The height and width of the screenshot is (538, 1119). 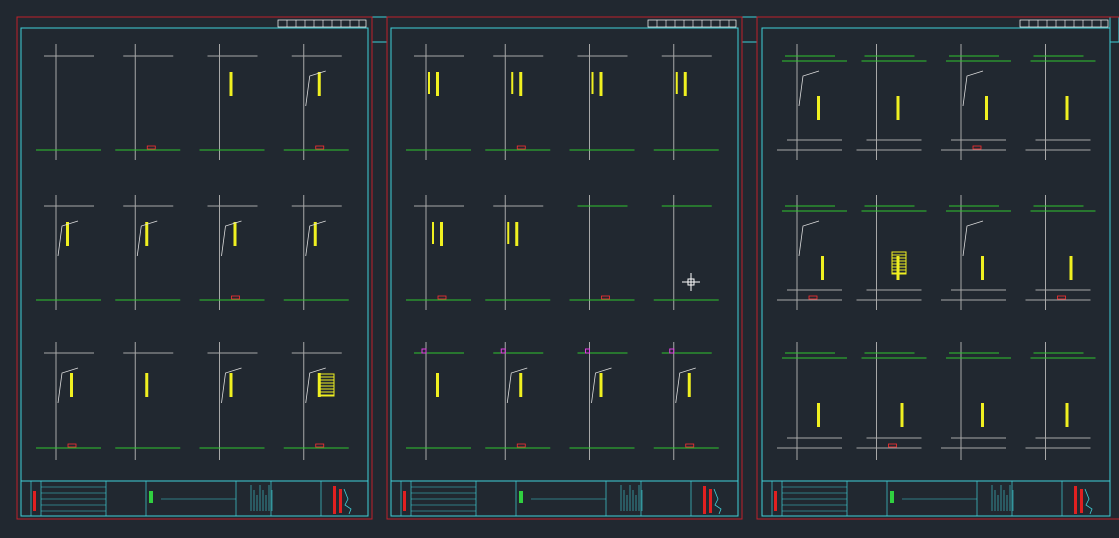 I want to click on hatch-frame, so click(x=327, y=385).